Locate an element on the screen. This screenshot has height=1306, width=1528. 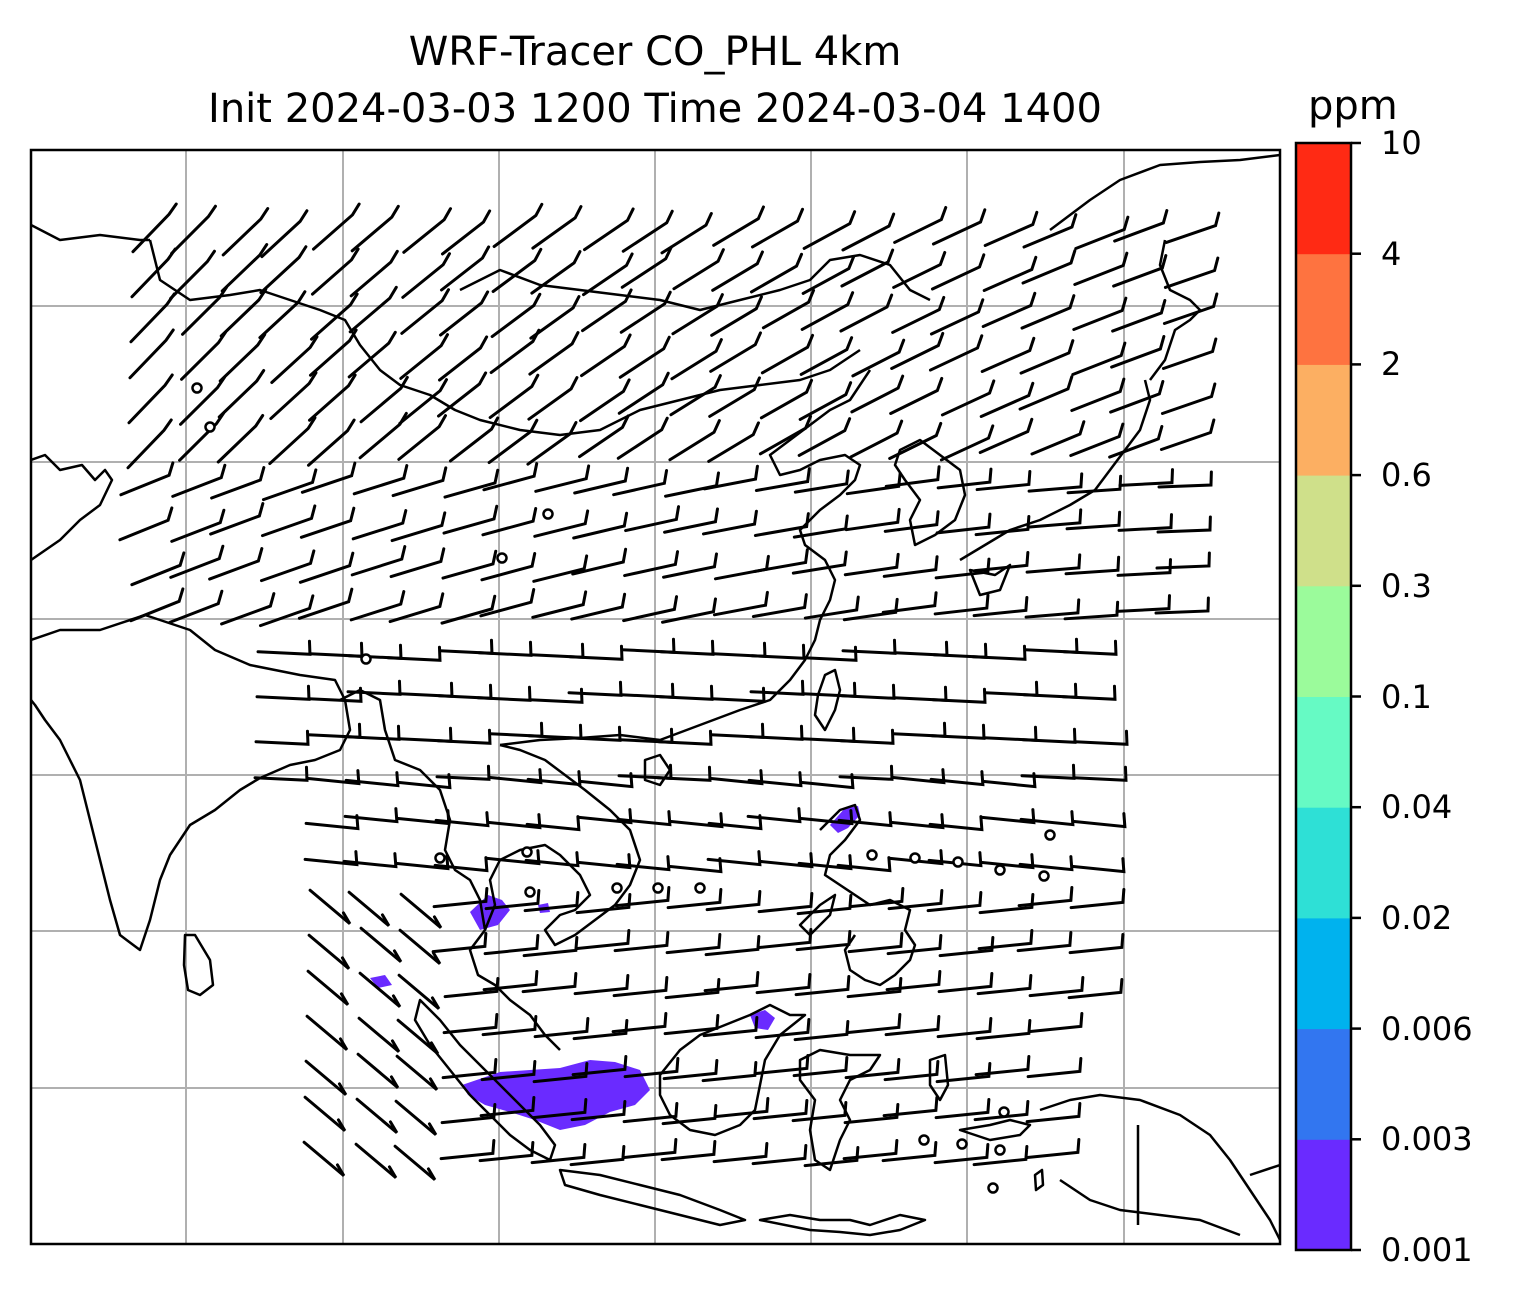
coast-okhotsk is located at coordinates (1164, 192).